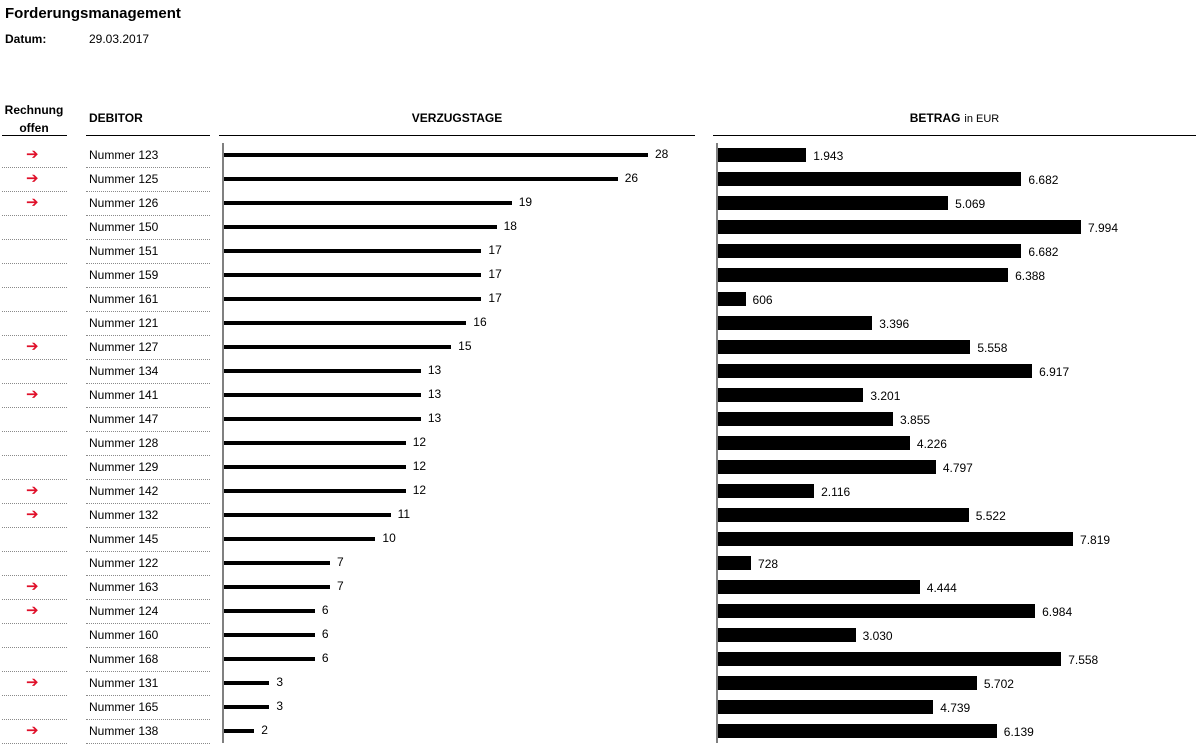  I want to click on debitor-label: Nummer 124, so click(124, 611).